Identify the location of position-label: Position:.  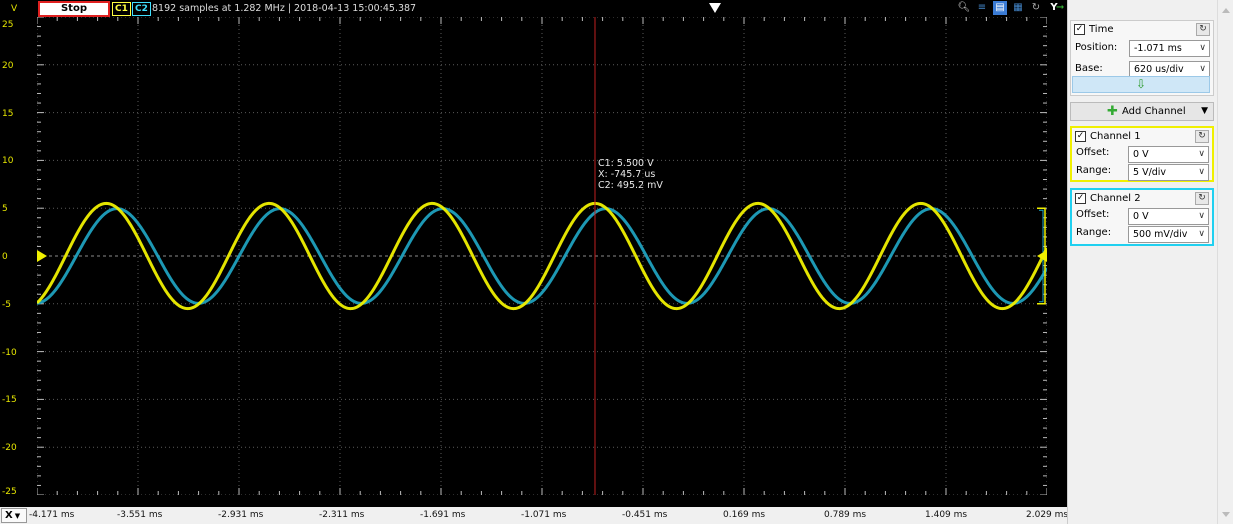
(1096, 47).